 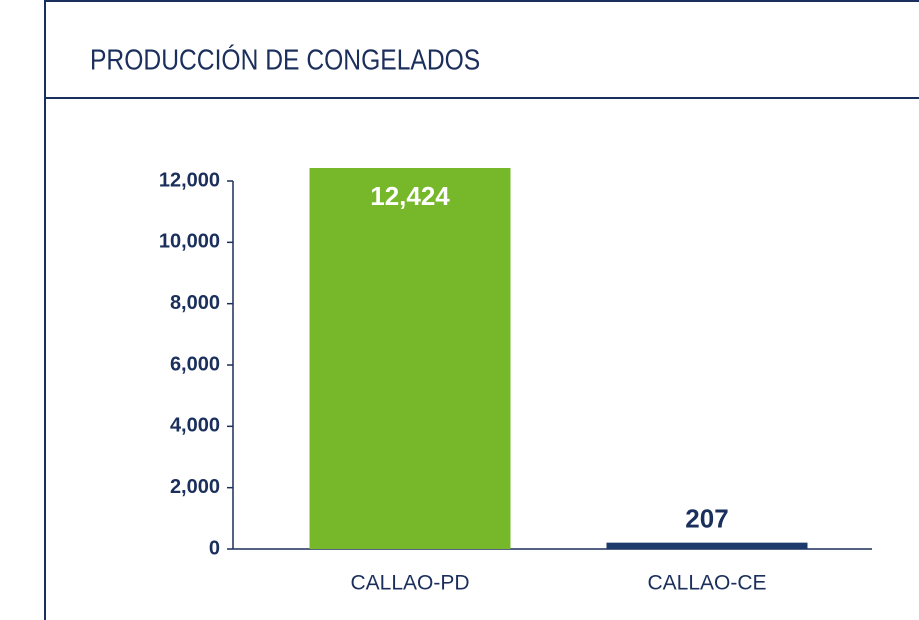 I want to click on x-tick-label: CALLAO-CE, so click(x=706, y=583).